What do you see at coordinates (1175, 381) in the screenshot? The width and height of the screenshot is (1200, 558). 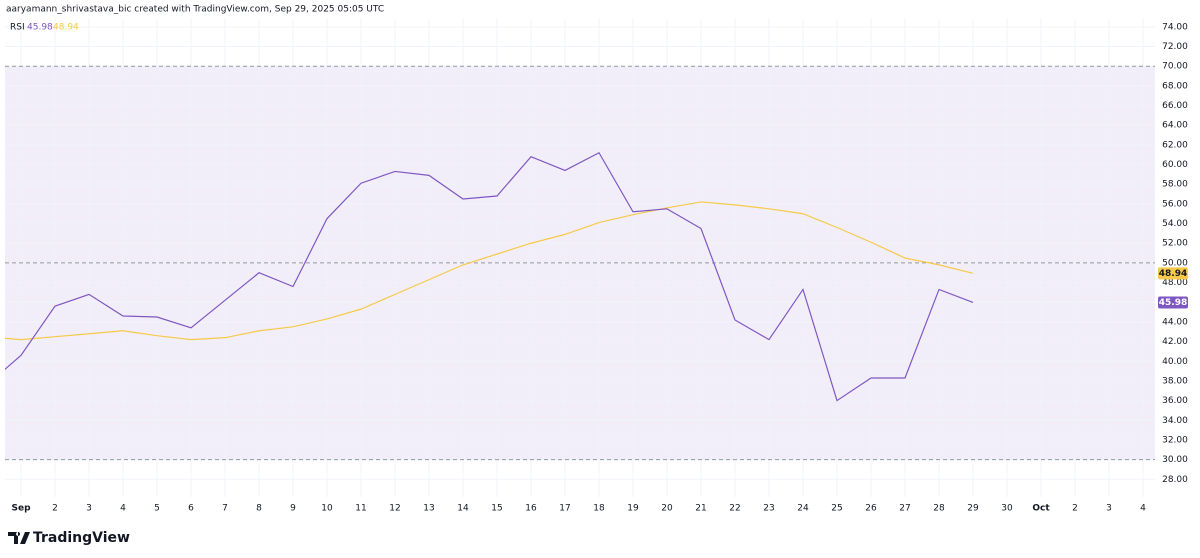 I see `y-tick-label: 38.00` at bounding box center [1175, 381].